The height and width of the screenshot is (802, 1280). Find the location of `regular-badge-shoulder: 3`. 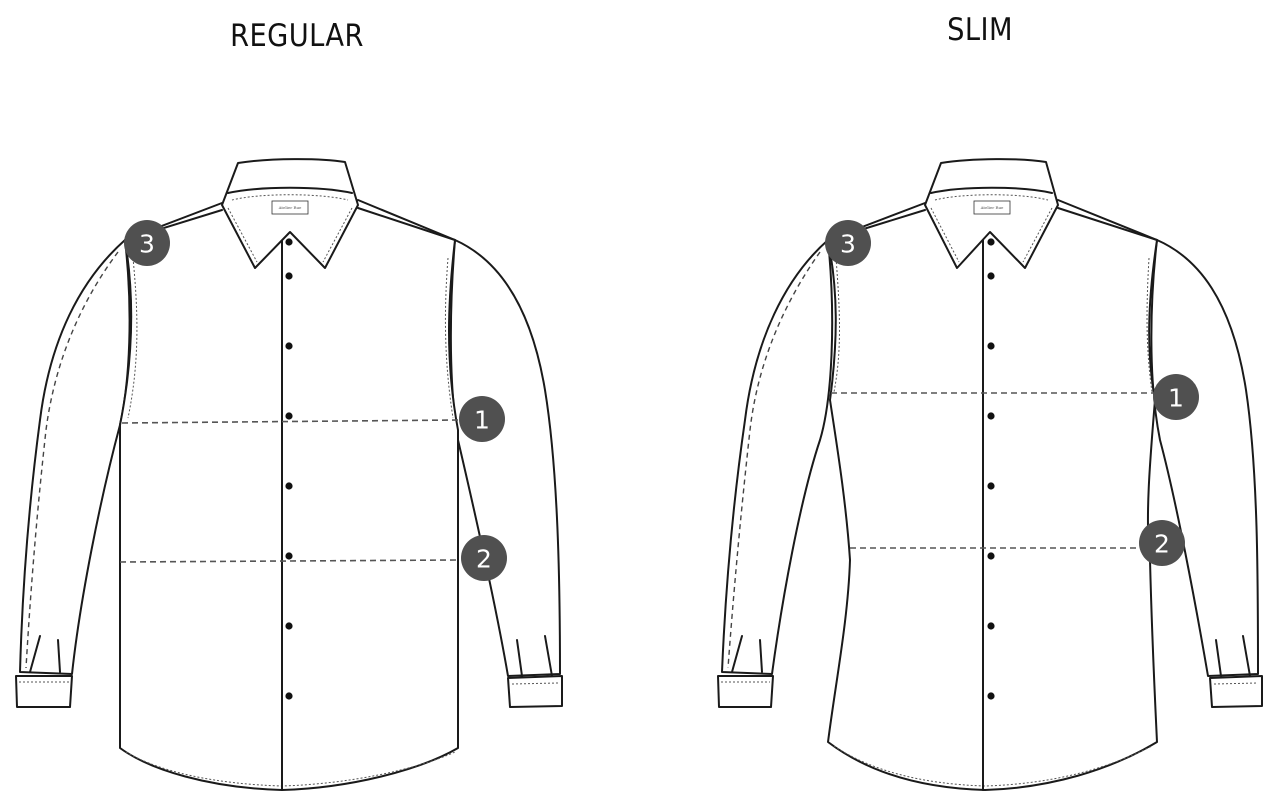

regular-badge-shoulder: 3 is located at coordinates (147, 243).